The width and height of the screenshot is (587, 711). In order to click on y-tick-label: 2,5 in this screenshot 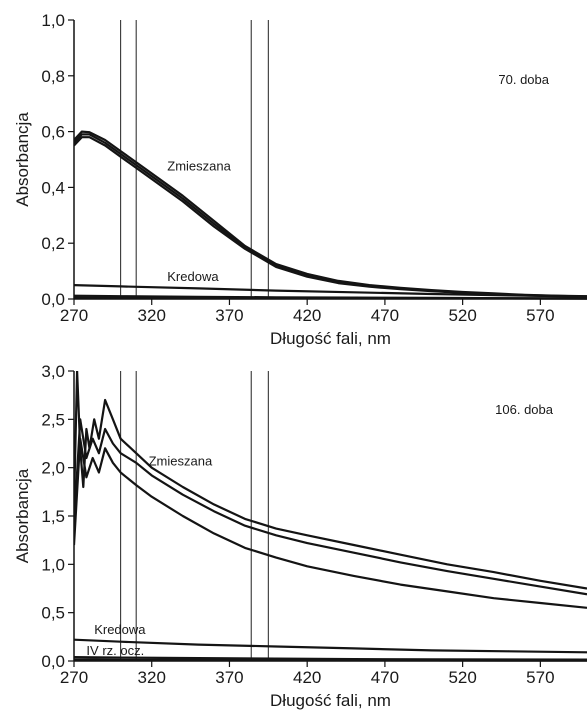, I will do `click(53, 419)`.